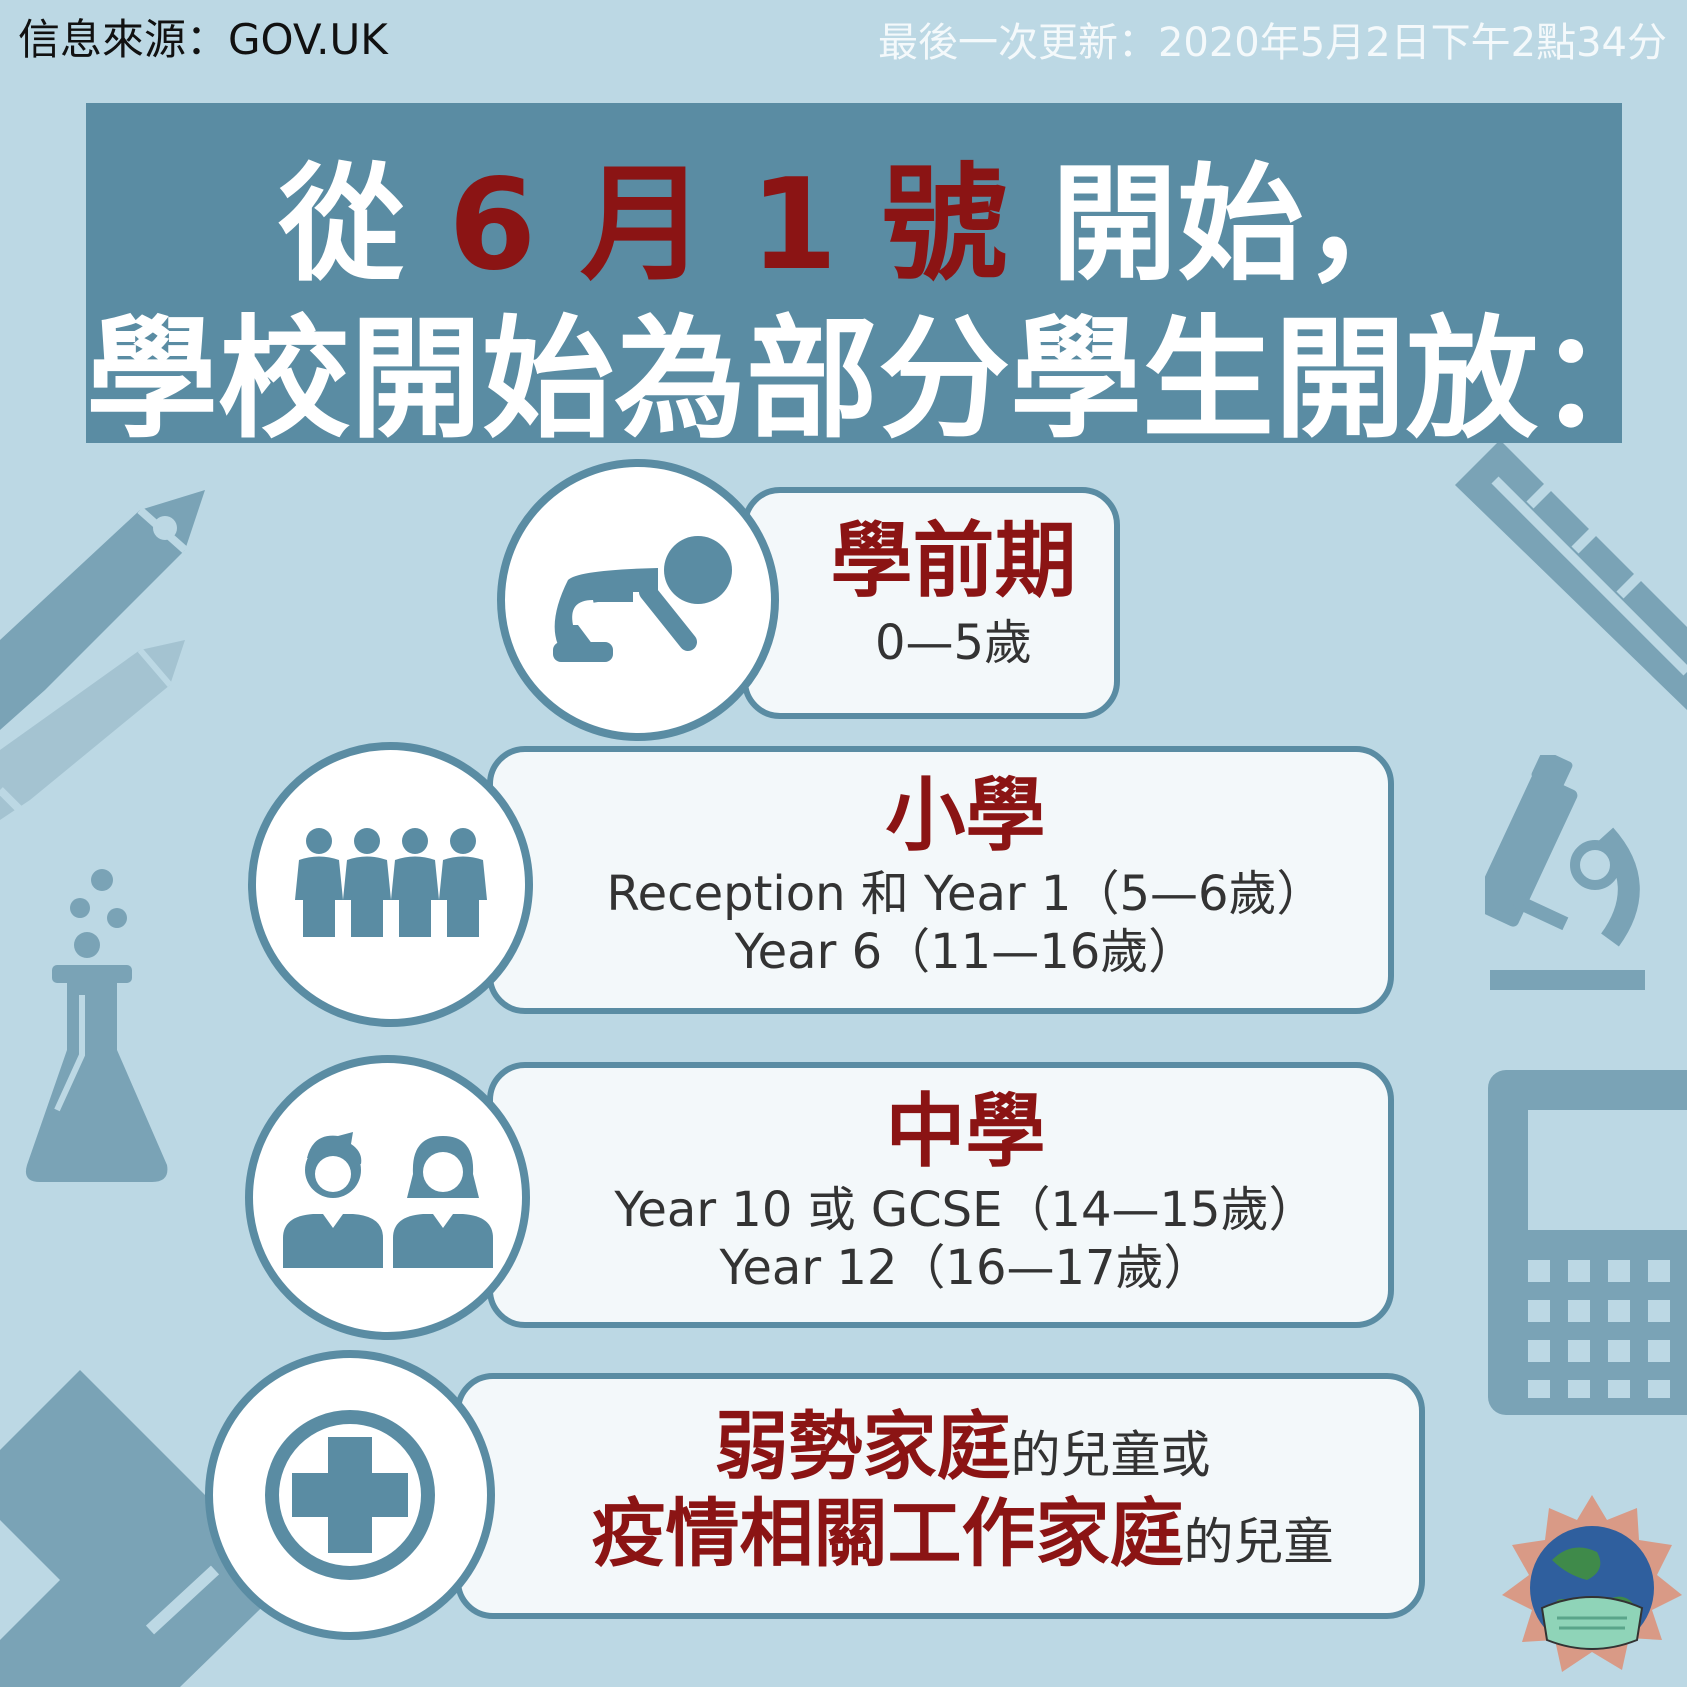 The height and width of the screenshot is (1687, 1687). What do you see at coordinates (1258, 1542) in the screenshot?
I see `special-line-2-tail: 的兒童` at bounding box center [1258, 1542].